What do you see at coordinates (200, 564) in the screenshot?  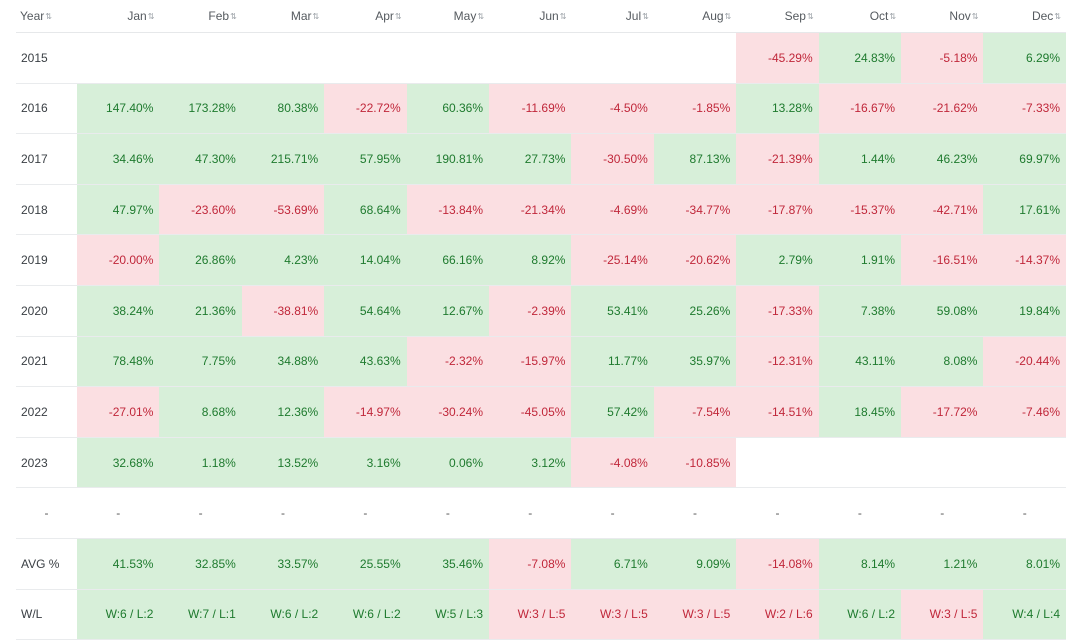 I see `return-cell: 32.85%` at bounding box center [200, 564].